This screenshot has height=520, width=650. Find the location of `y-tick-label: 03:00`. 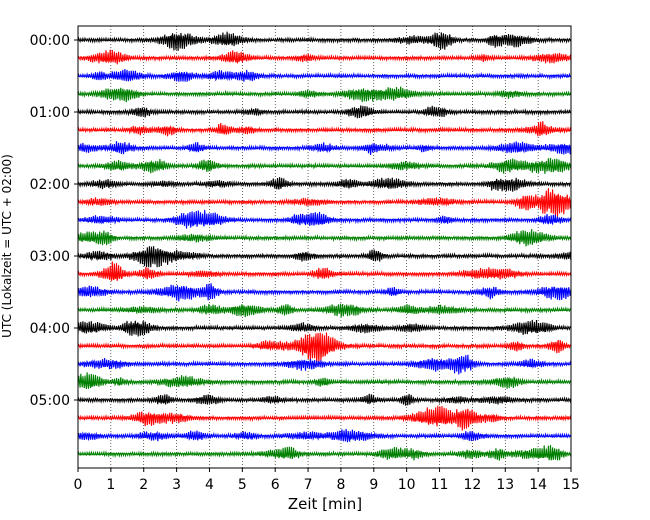

y-tick-label: 03:00 is located at coordinates (50, 257).